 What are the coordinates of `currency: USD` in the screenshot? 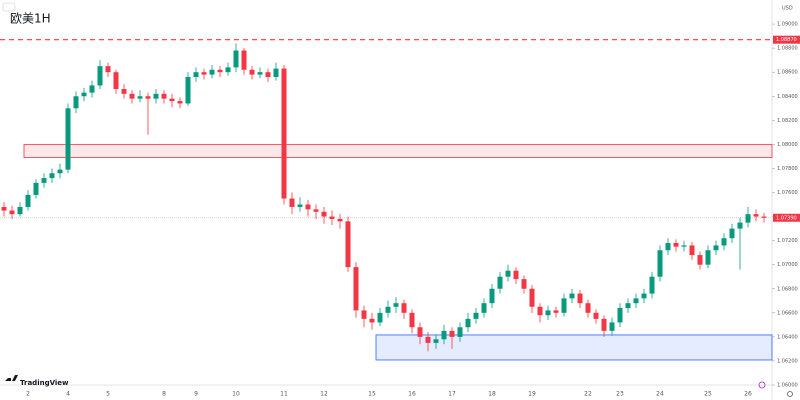 It's located at (787, 9).